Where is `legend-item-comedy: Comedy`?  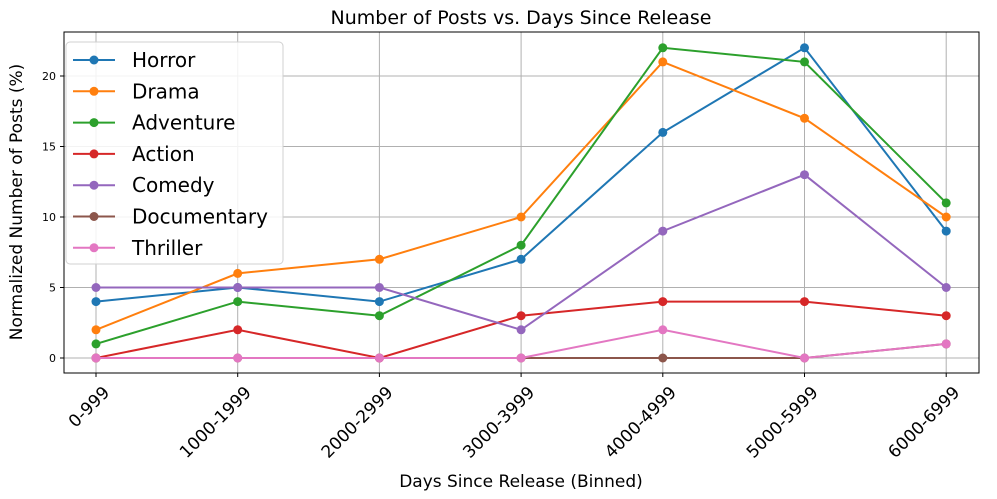 legend-item-comedy: Comedy is located at coordinates (144, 185).